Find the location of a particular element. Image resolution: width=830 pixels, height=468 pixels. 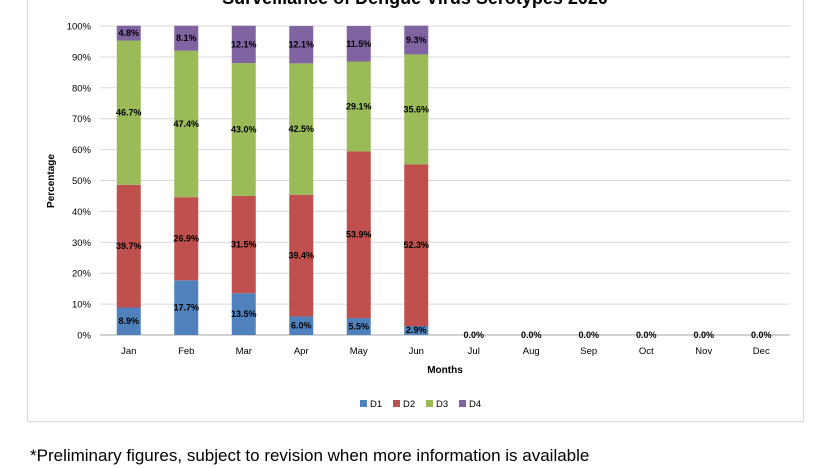

y-tick-label: 50% is located at coordinates (82, 181).